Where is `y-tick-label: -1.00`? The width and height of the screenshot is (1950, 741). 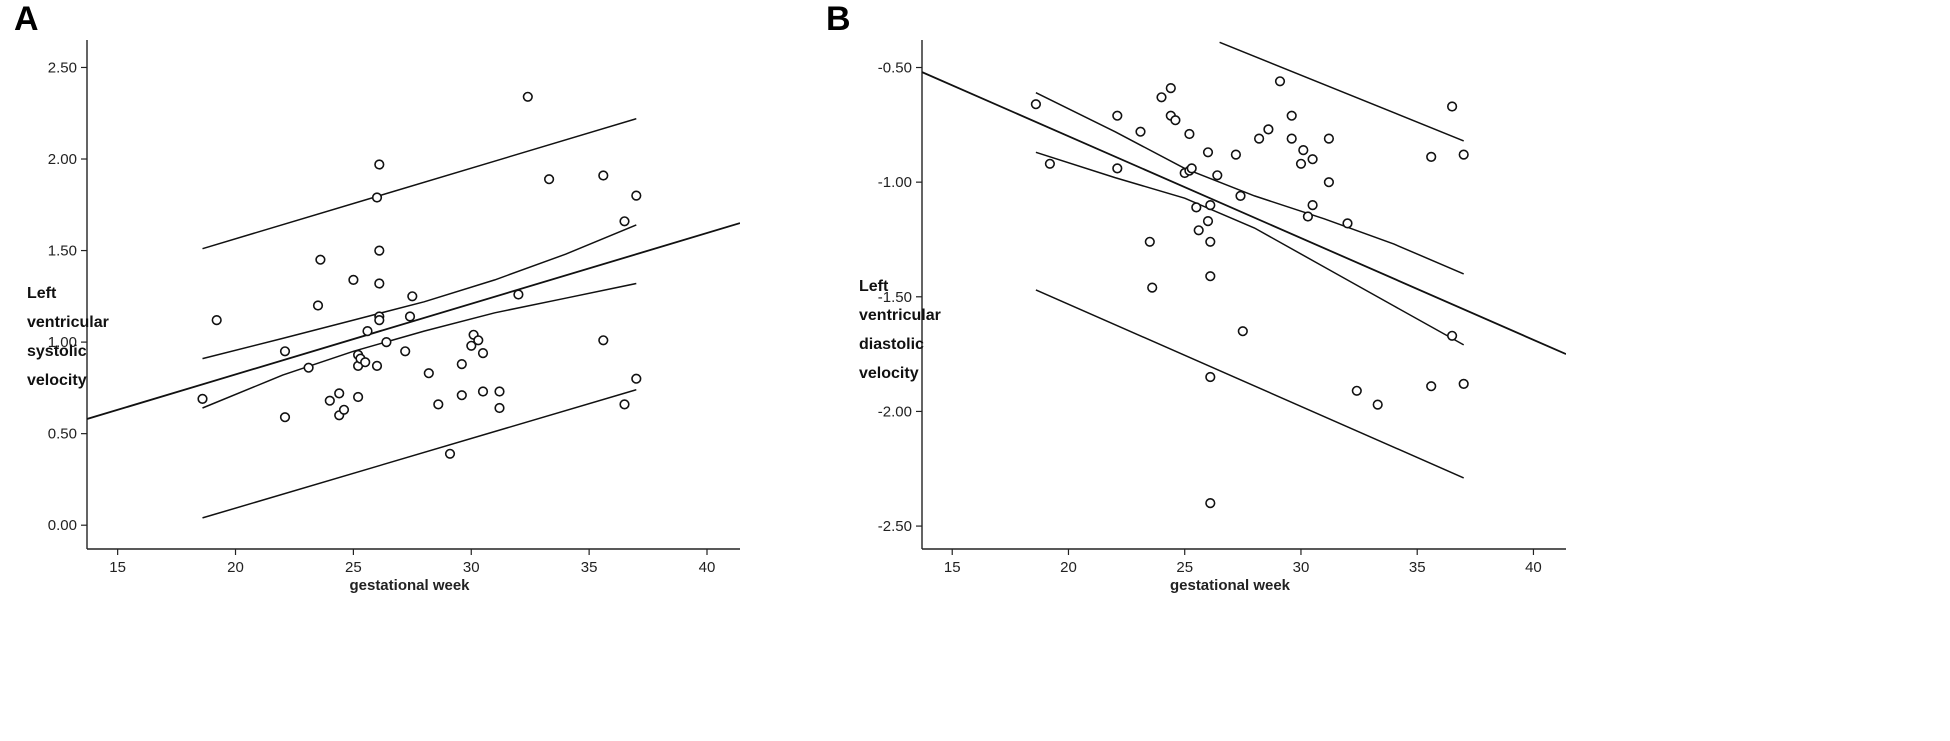 y-tick-label: -1.00 is located at coordinates (895, 182).